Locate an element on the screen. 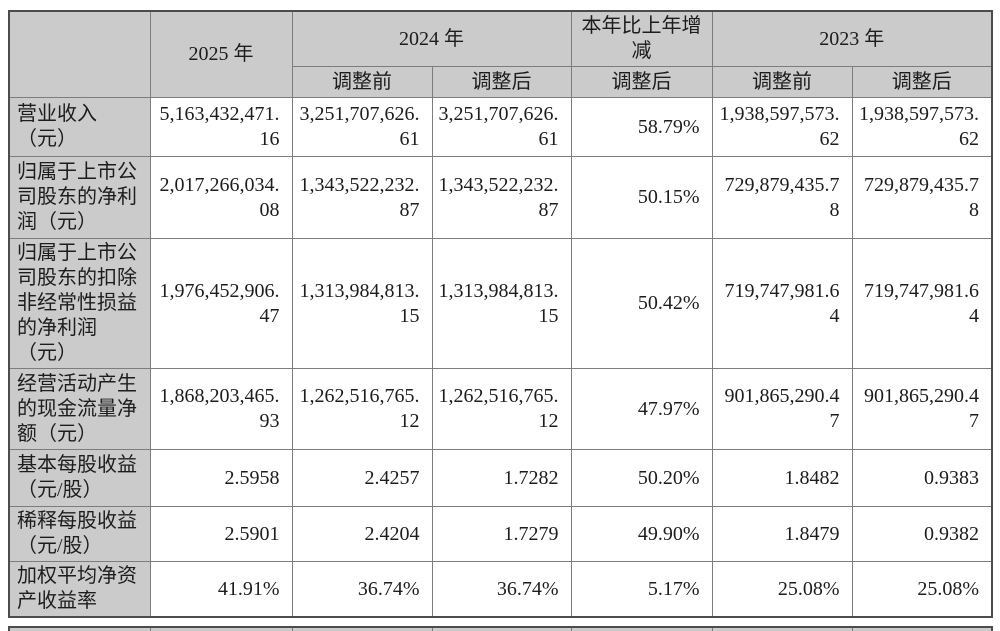 The image size is (1000, 631). cell-2024-after: 1.7279 is located at coordinates (501, 534).